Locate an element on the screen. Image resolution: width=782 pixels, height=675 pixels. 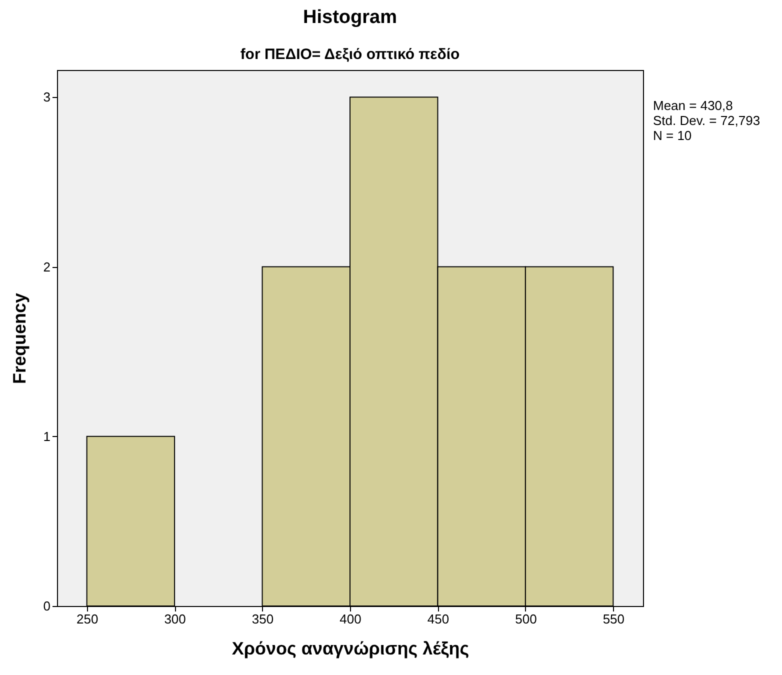
x-tick-label: 450 is located at coordinates (438, 619).